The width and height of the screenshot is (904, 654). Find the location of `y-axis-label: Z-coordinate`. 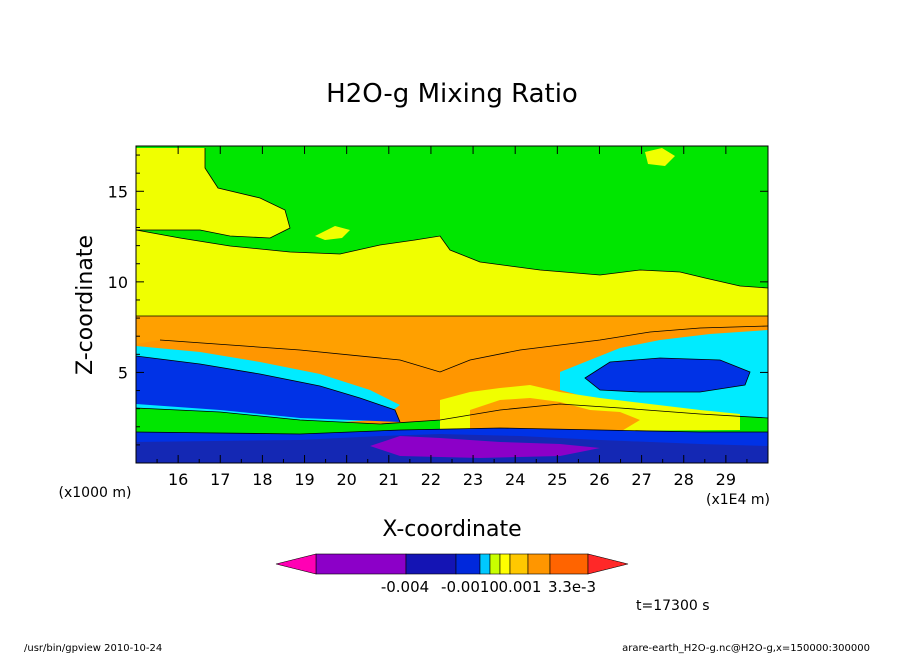

y-axis-label: Z-coordinate is located at coordinates (85, 305).